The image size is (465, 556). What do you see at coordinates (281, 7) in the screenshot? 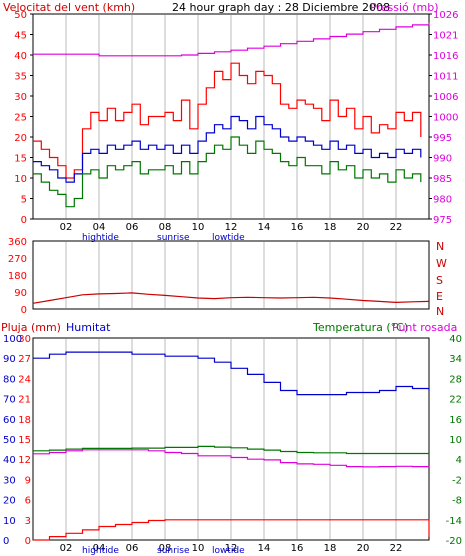
I see `chart-title: 24 hour graph day : 28 Diciembre 2008` at bounding box center [281, 7].